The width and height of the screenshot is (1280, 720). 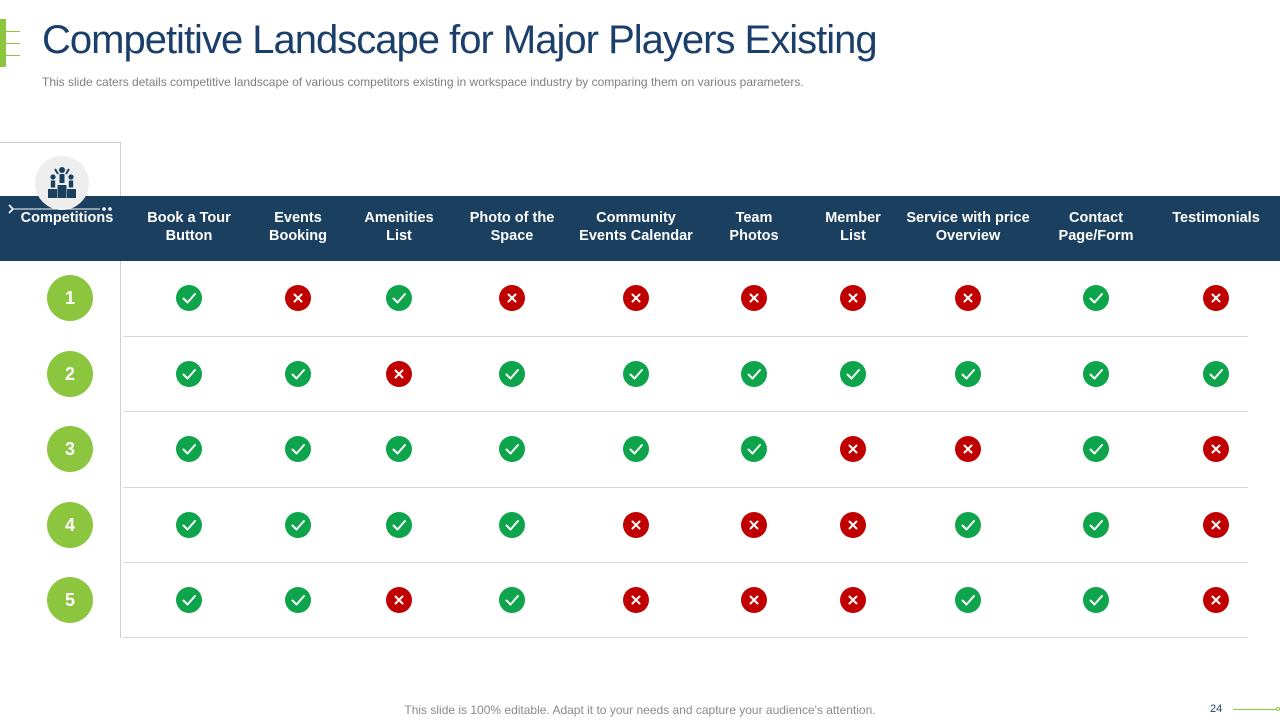 What do you see at coordinates (67, 218) in the screenshot?
I see `column-header-competitions: Competitions` at bounding box center [67, 218].